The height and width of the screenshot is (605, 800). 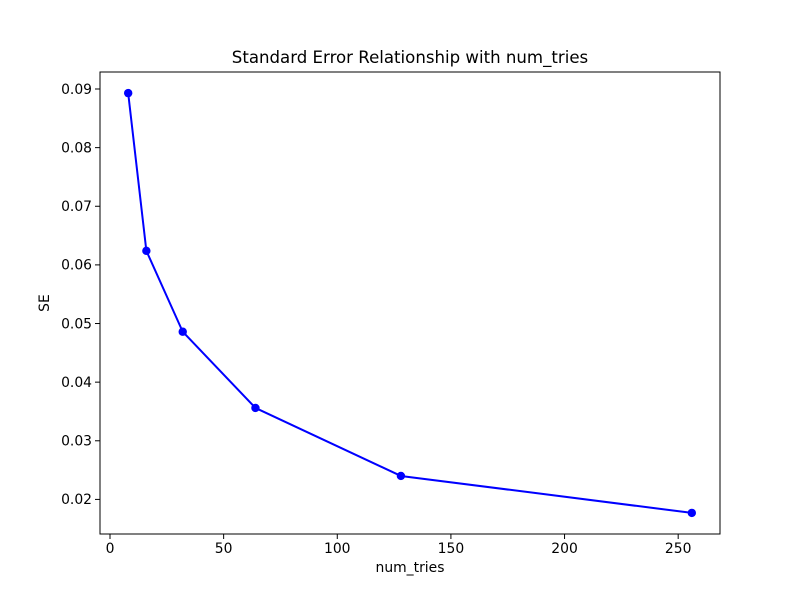 What do you see at coordinates (76, 442) in the screenshot?
I see `y-tick-label: 0.03` at bounding box center [76, 442].